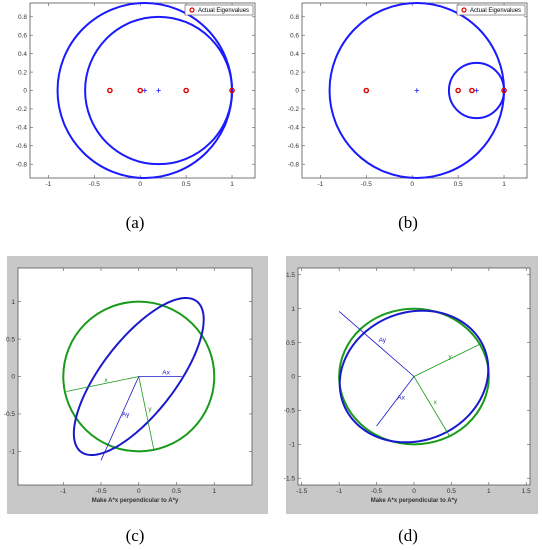 This screenshot has height=550, width=542. I want to click on caption-c: (c), so click(135, 535).